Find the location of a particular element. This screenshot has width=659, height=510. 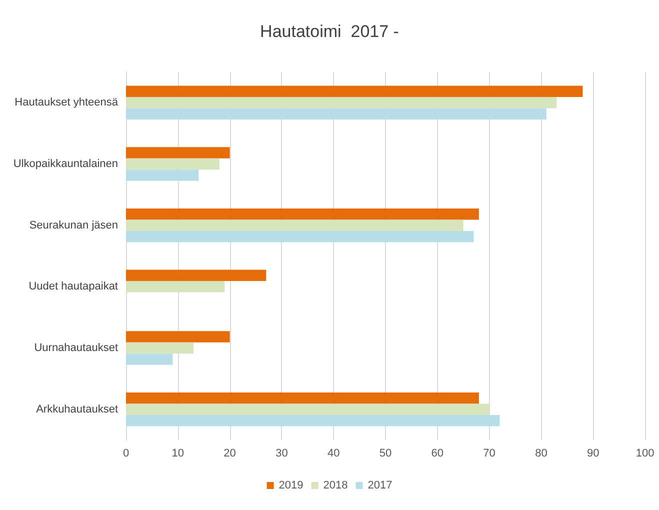

x-tick-label: 40 is located at coordinates (333, 454).